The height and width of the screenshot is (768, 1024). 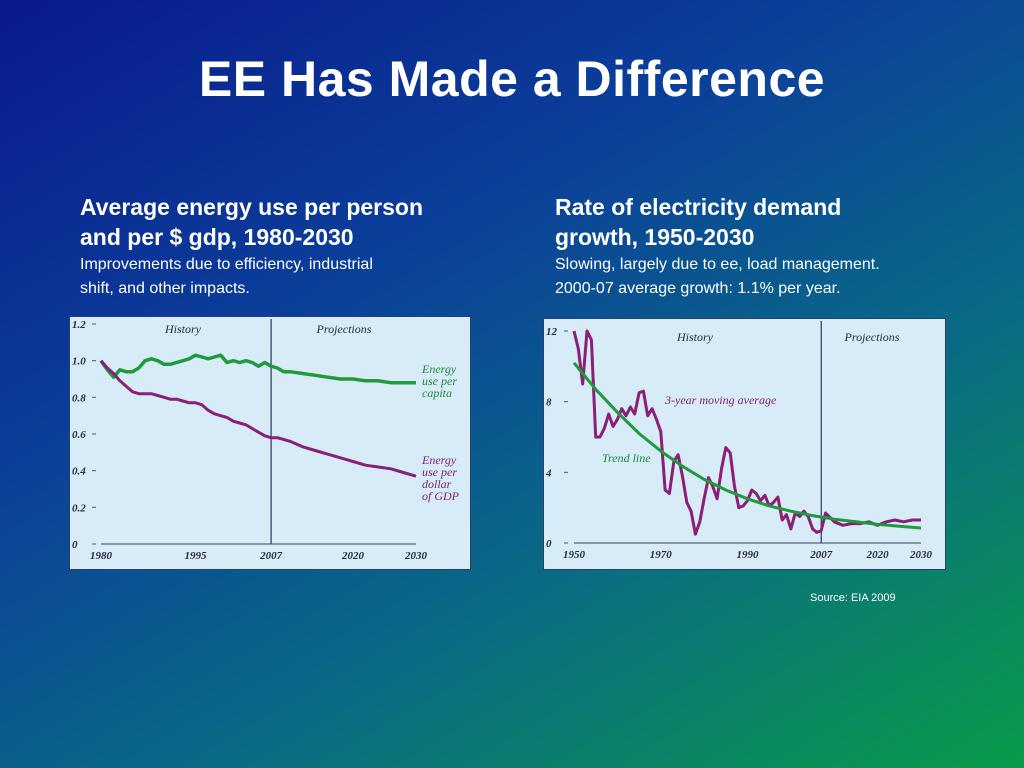 I want to click on left-caption-subtext-line-2: shift, and other impacts., so click(x=165, y=288).